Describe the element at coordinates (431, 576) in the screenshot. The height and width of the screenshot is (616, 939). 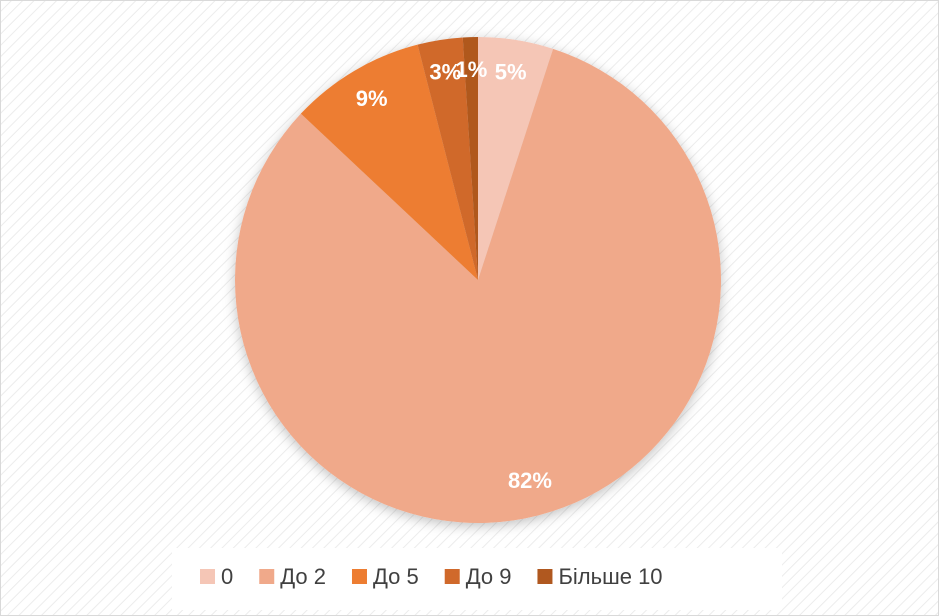
I see `legend: 0 До 2 До 5 До 9 Більше 10` at that location.